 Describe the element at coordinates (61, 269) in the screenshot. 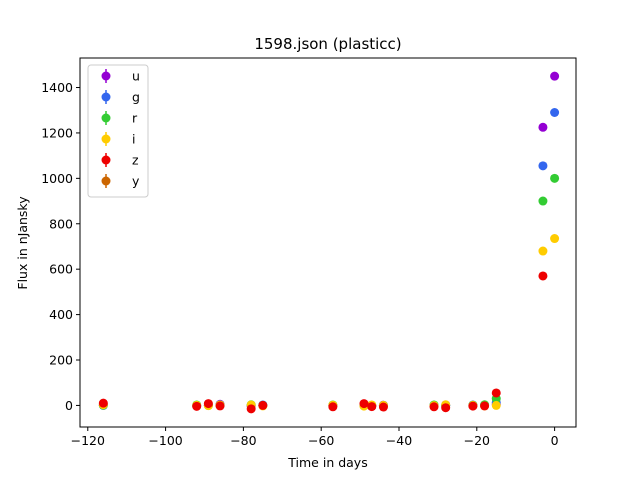

I see `y-tick-label: 600` at that location.